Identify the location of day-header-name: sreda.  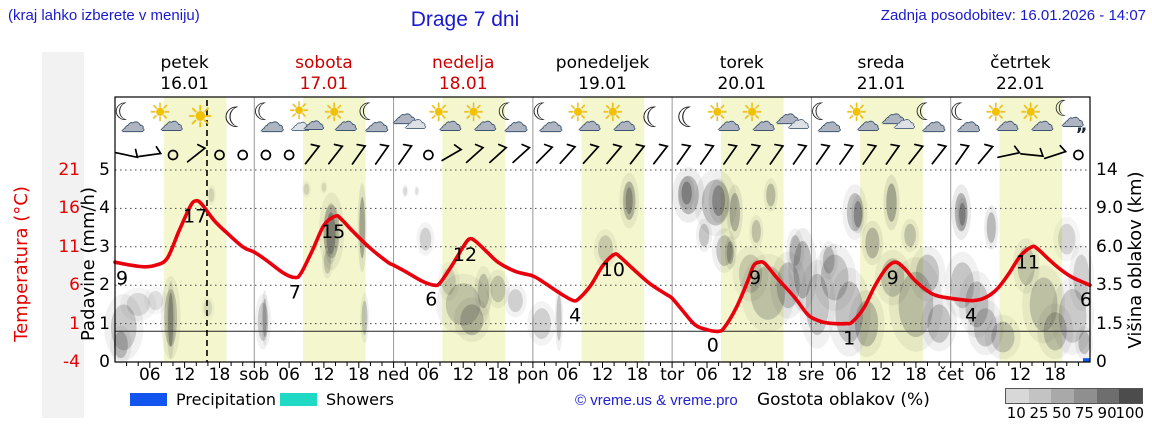
(881, 63).